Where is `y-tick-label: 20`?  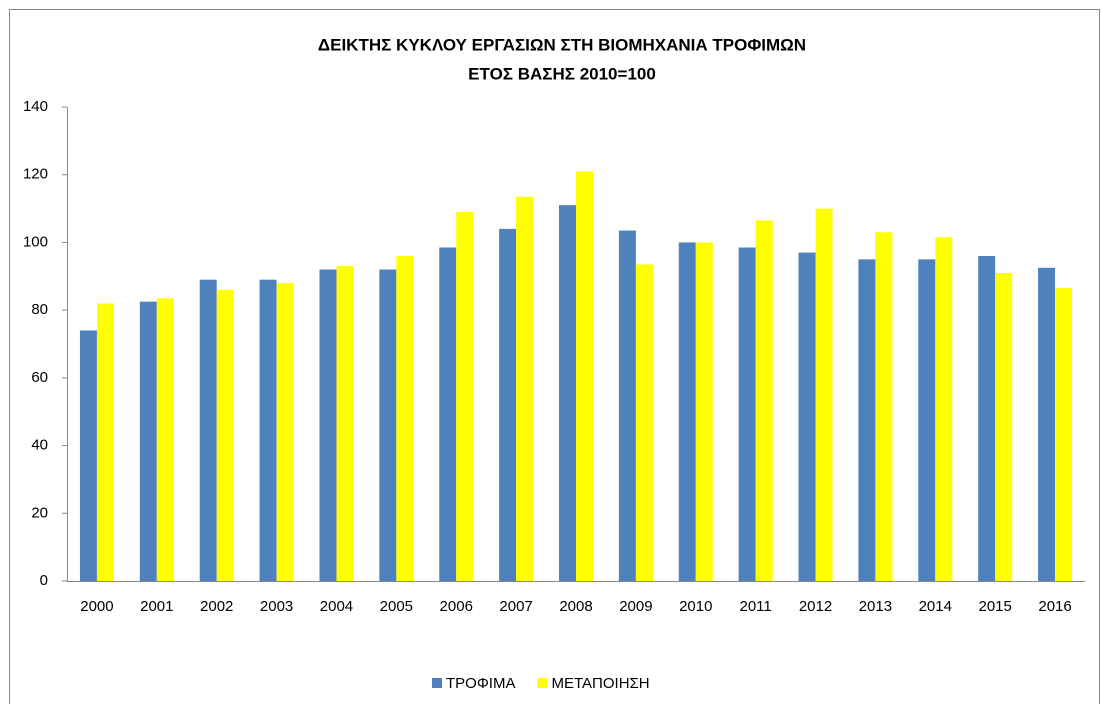
y-tick-label: 20 is located at coordinates (39, 512).